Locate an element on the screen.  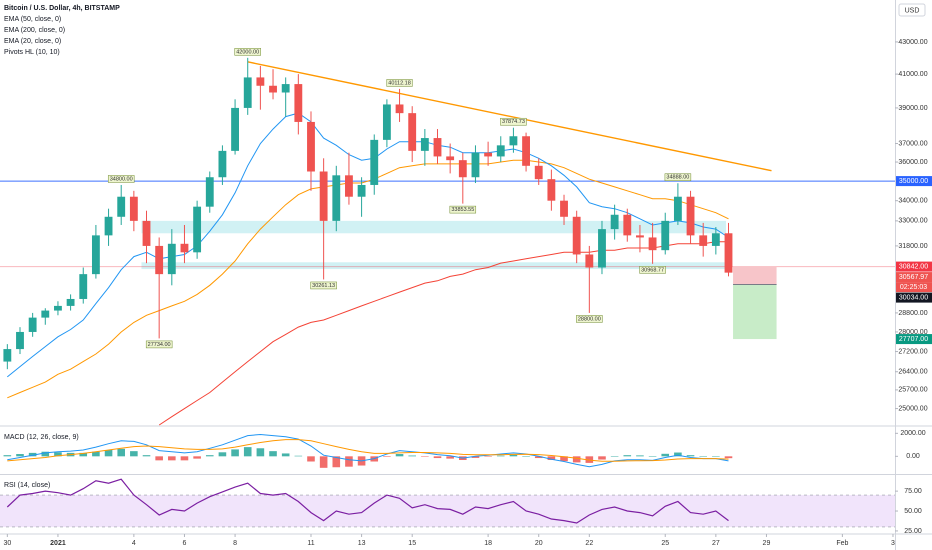
pivot: 42000.00 is located at coordinates (247, 52).